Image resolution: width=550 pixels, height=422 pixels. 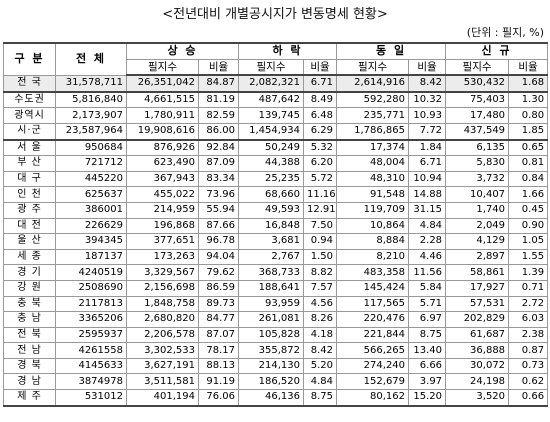 I want to click on table-cell: 4,129, so click(x=477, y=241).